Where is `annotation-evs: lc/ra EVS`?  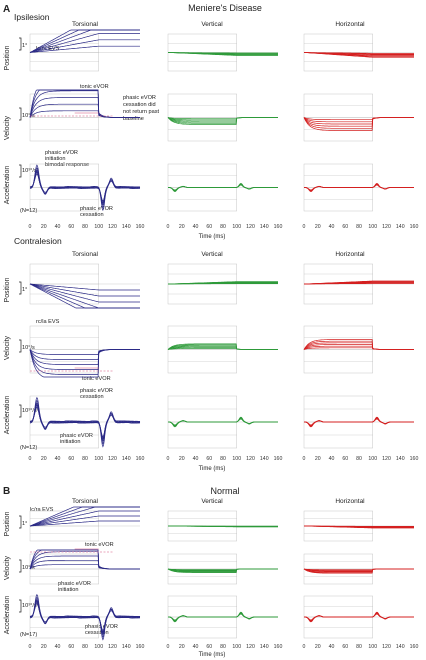 annotation-evs: lc/ra EVS is located at coordinates (42, 510).